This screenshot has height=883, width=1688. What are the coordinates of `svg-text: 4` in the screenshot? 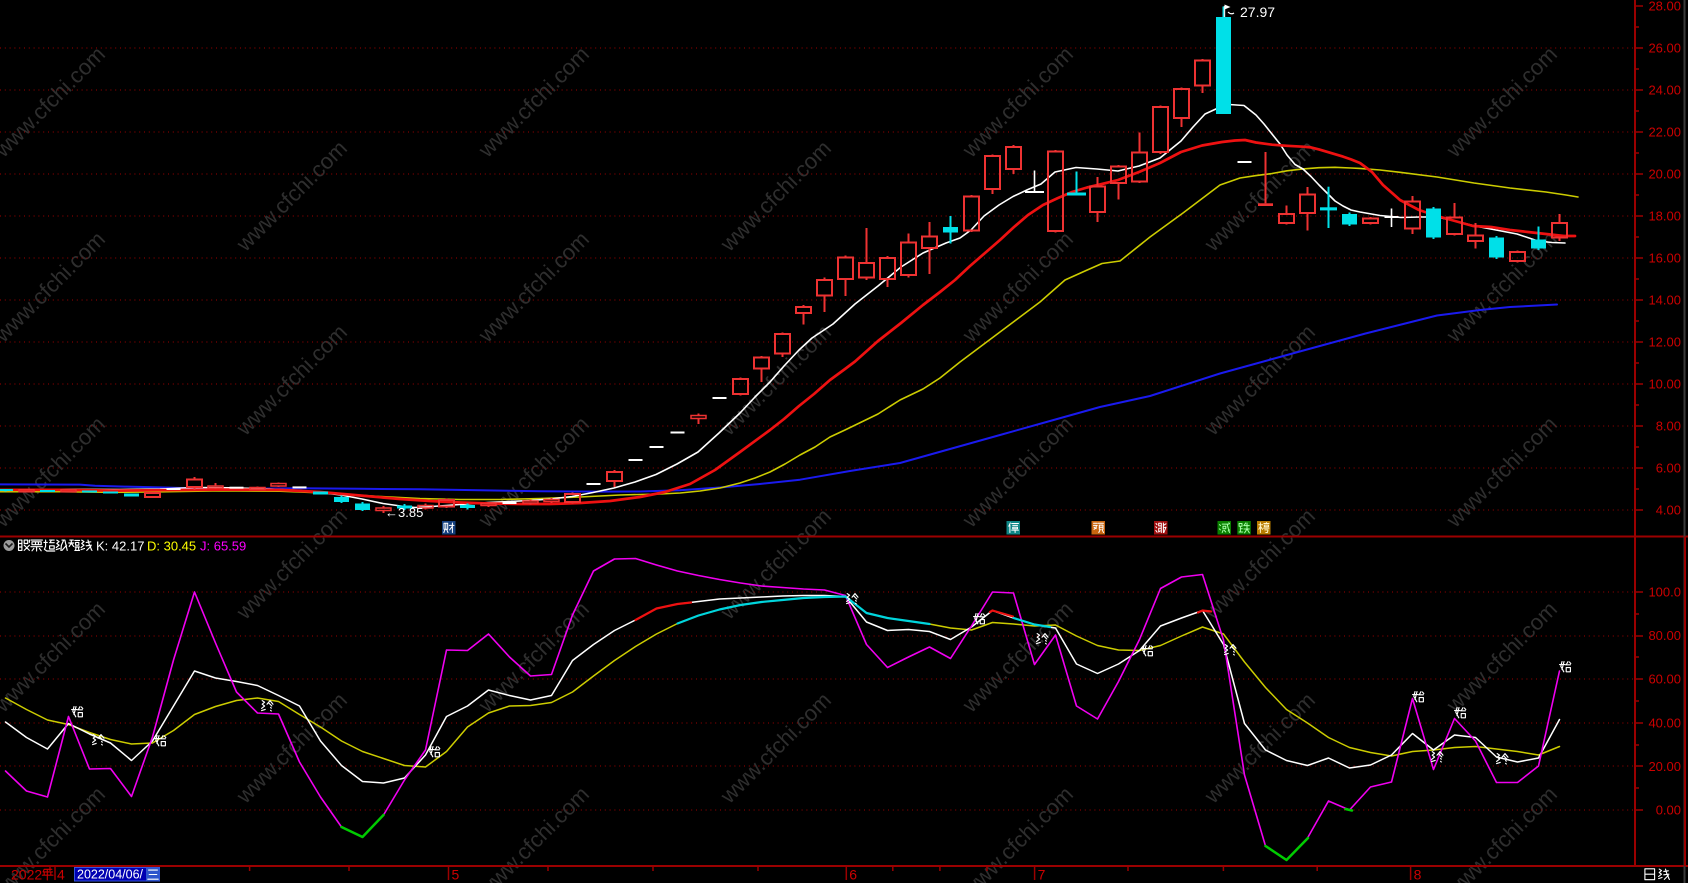 It's located at (61, 875).